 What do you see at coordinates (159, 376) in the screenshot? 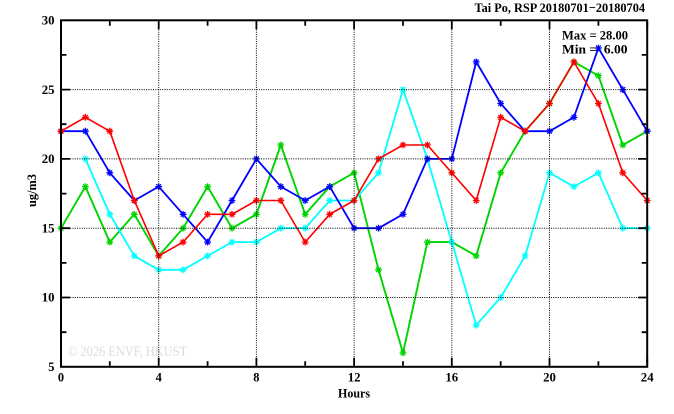
I see `svg-text: 4` at bounding box center [159, 376].